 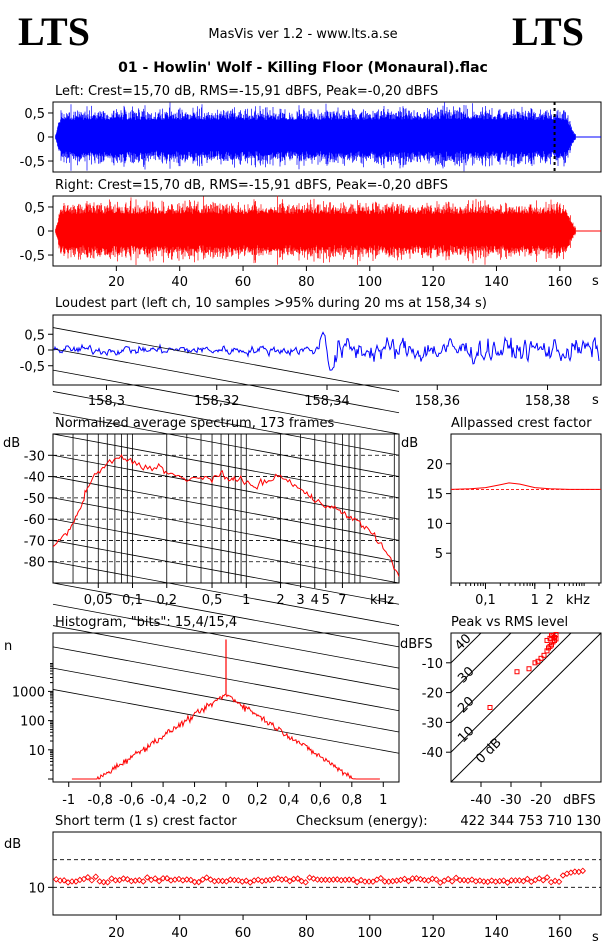 What do you see at coordinates (433, 282) in the screenshot?
I see `xtick-label: 120` at bounding box center [433, 282].